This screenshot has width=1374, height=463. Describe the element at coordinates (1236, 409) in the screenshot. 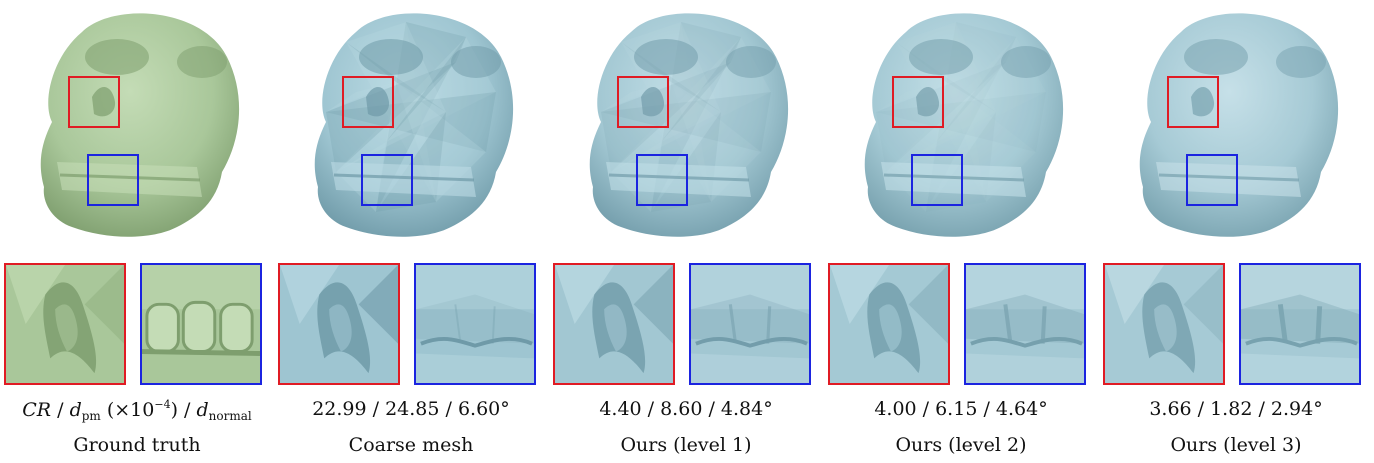

I see `metric-values: 3.66 / 1.82 / 2.94°` at that location.